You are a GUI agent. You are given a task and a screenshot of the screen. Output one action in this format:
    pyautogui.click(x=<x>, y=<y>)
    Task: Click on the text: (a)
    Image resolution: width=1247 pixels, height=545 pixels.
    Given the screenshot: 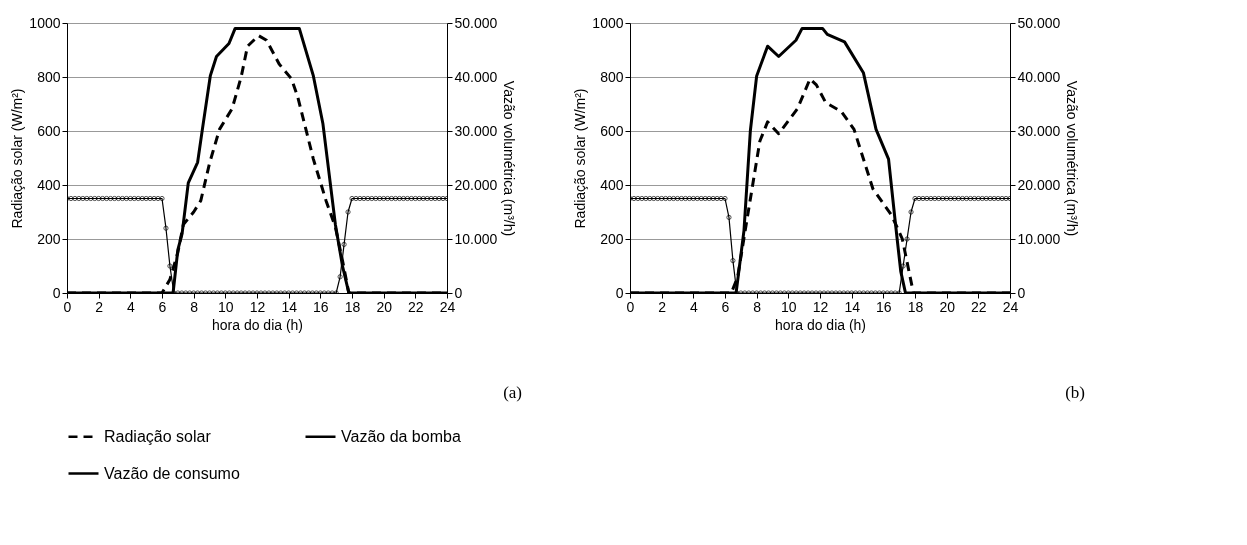 What is the action you would take?
    pyautogui.click(x=512, y=392)
    